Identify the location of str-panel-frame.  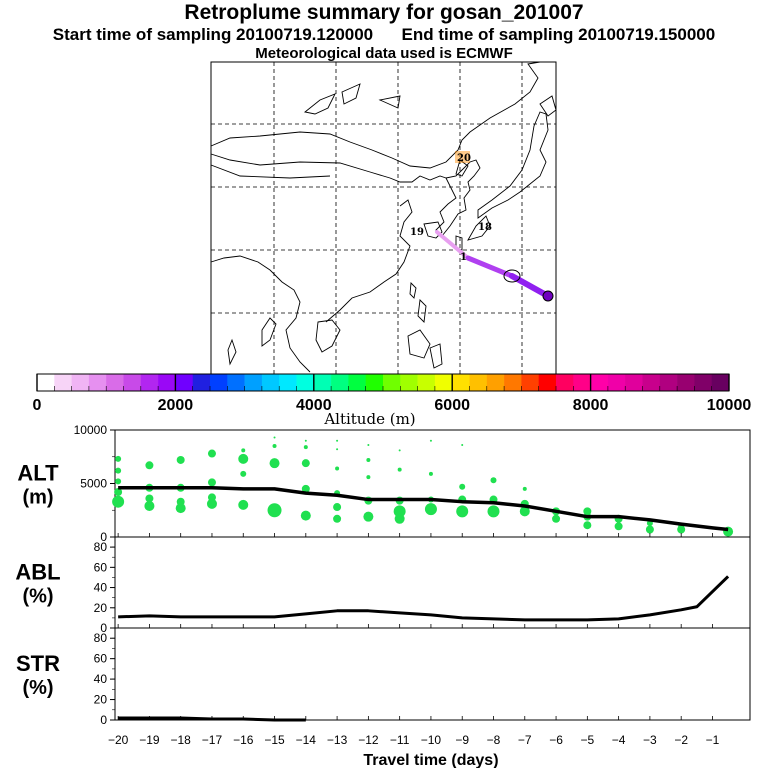
(432, 674).